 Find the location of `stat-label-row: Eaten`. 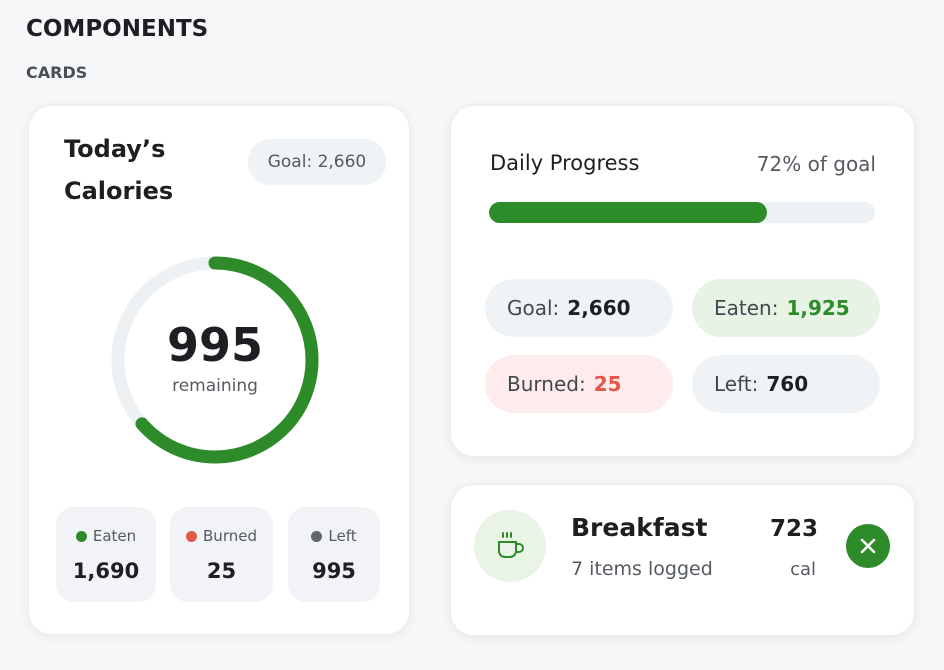

stat-label-row: Eaten is located at coordinates (106, 536).